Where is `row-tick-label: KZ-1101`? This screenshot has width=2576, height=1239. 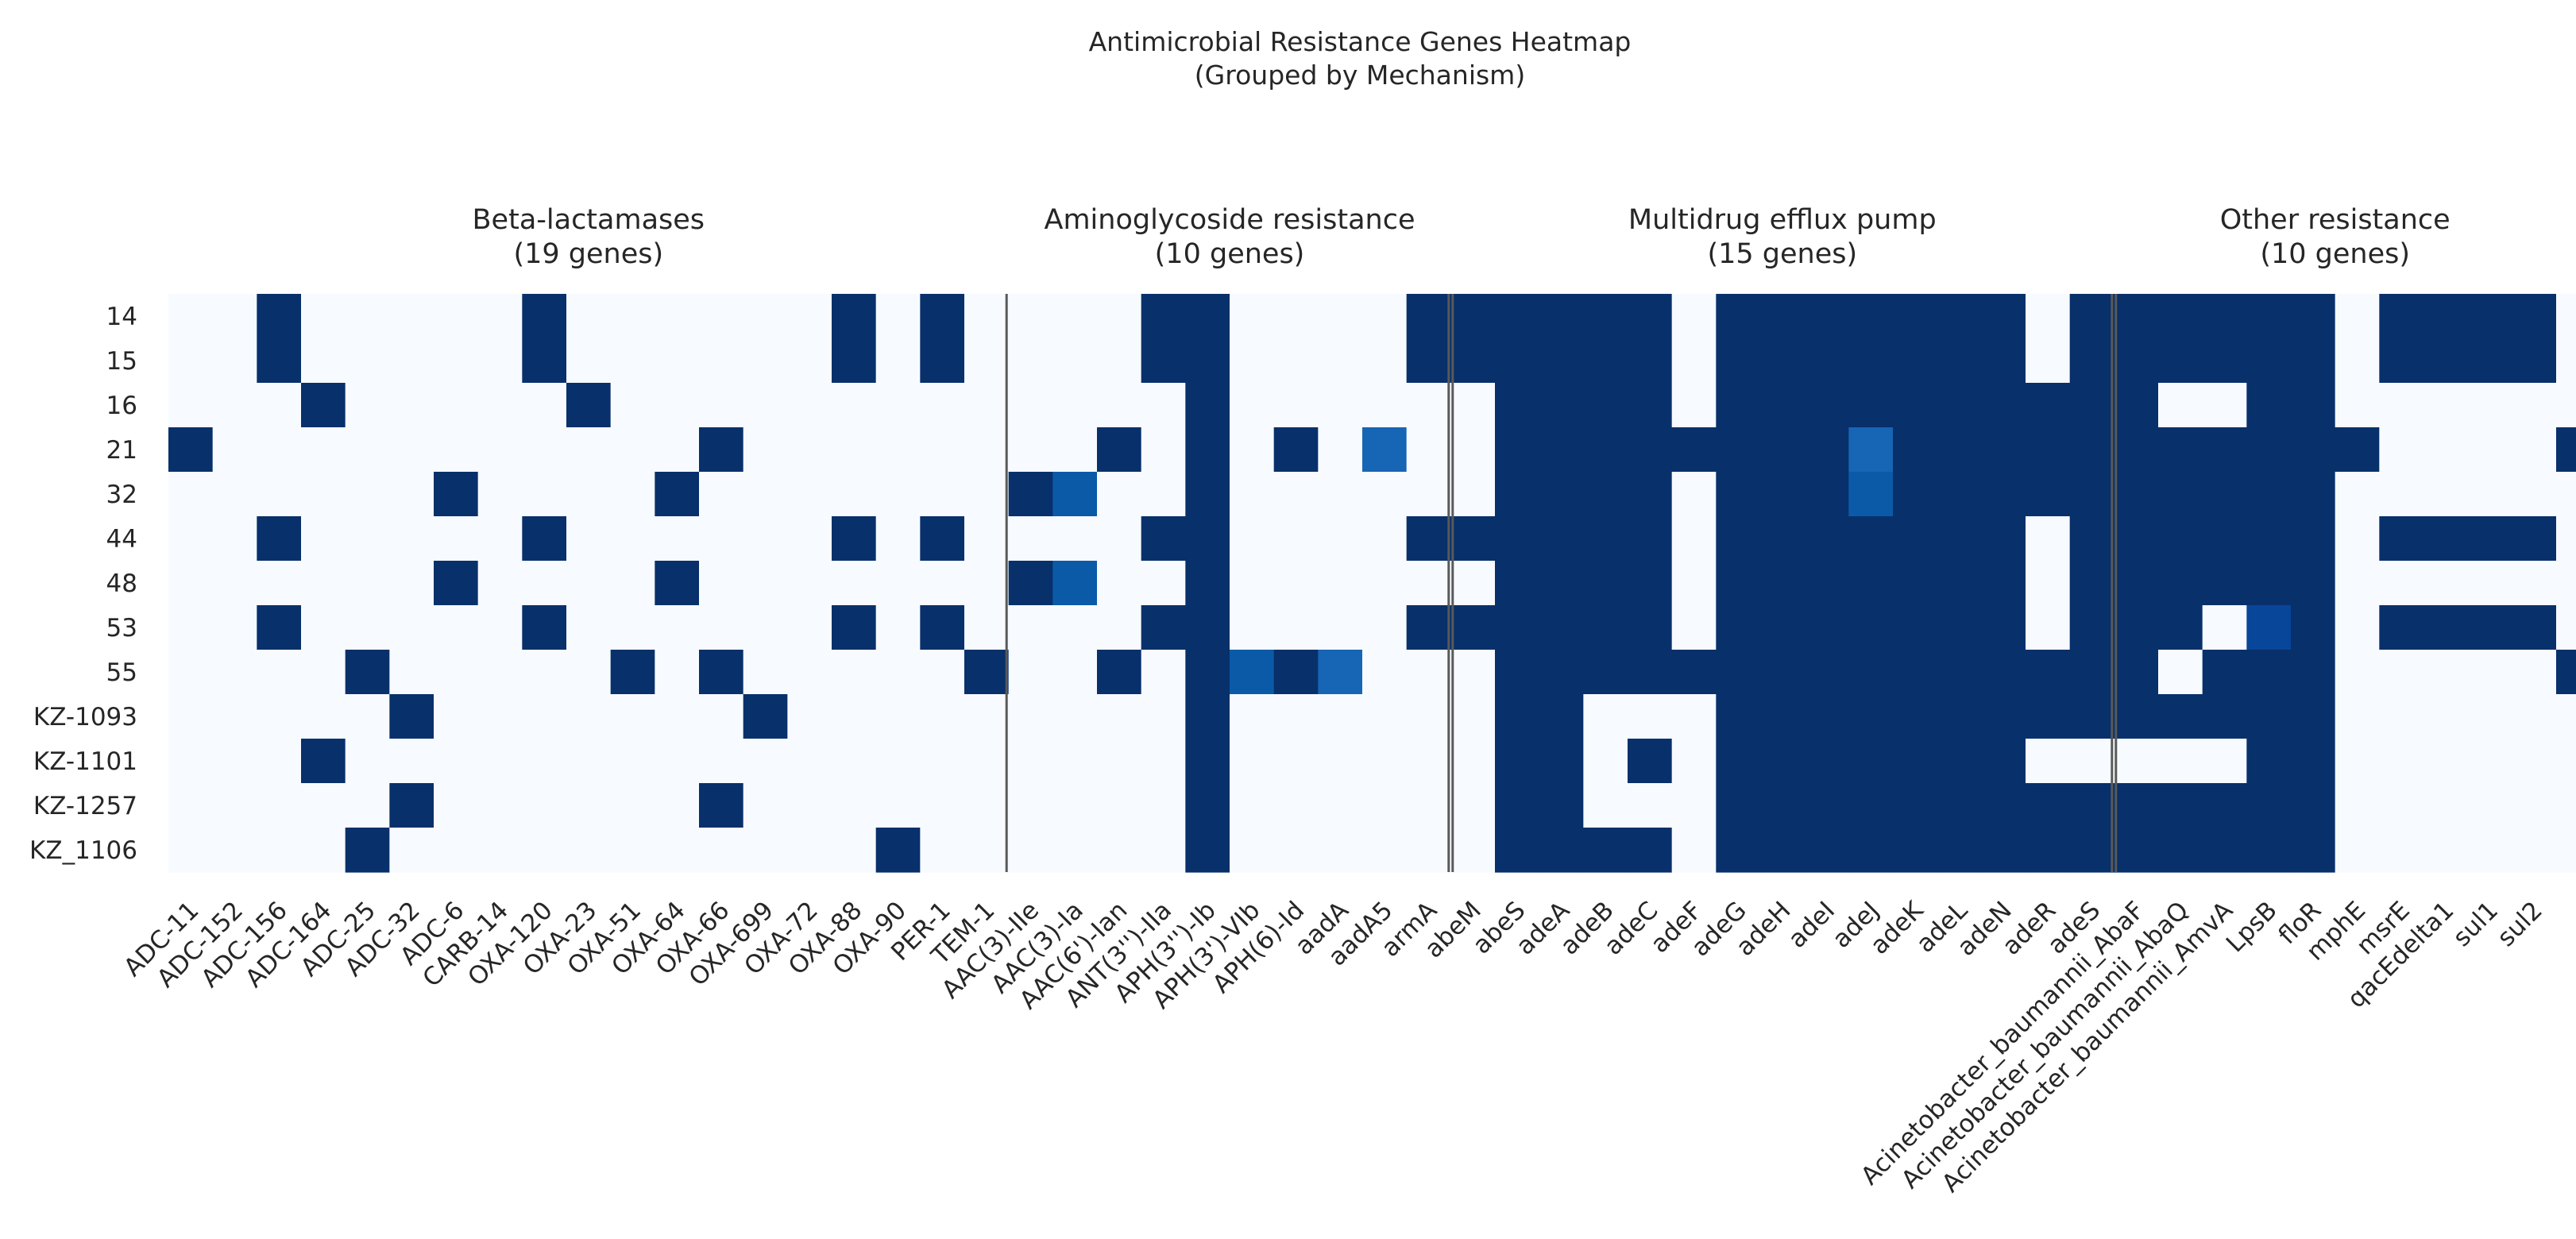 row-tick-label: KZ-1101 is located at coordinates (85, 761).